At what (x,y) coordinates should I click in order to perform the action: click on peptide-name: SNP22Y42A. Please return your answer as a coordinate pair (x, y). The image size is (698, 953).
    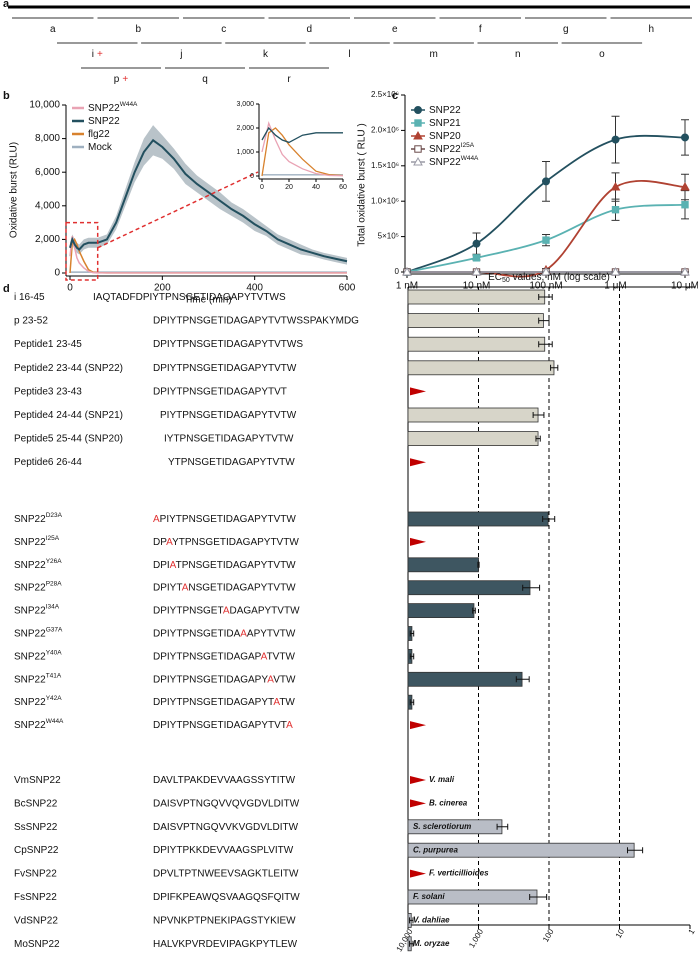
    Looking at the image, I should click on (38, 701).